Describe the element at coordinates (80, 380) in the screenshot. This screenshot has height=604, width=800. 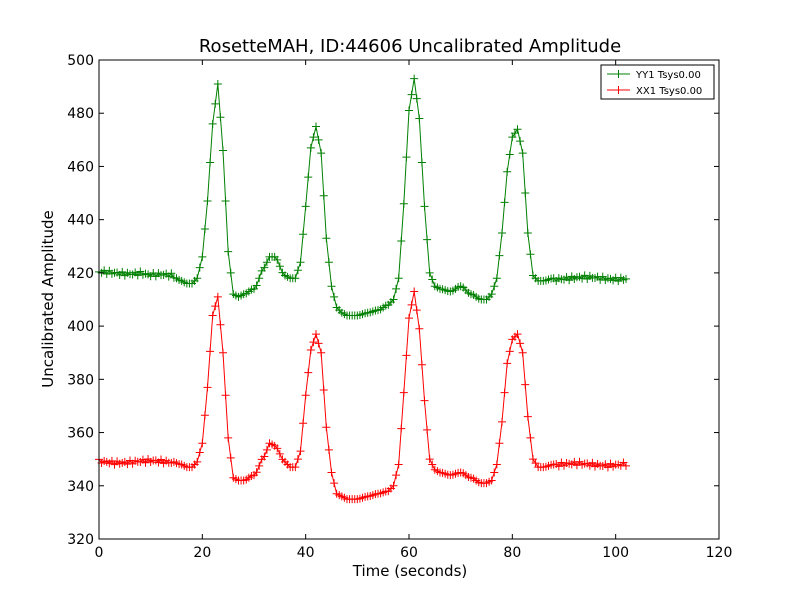
I see `y-tick-label: 380` at that location.